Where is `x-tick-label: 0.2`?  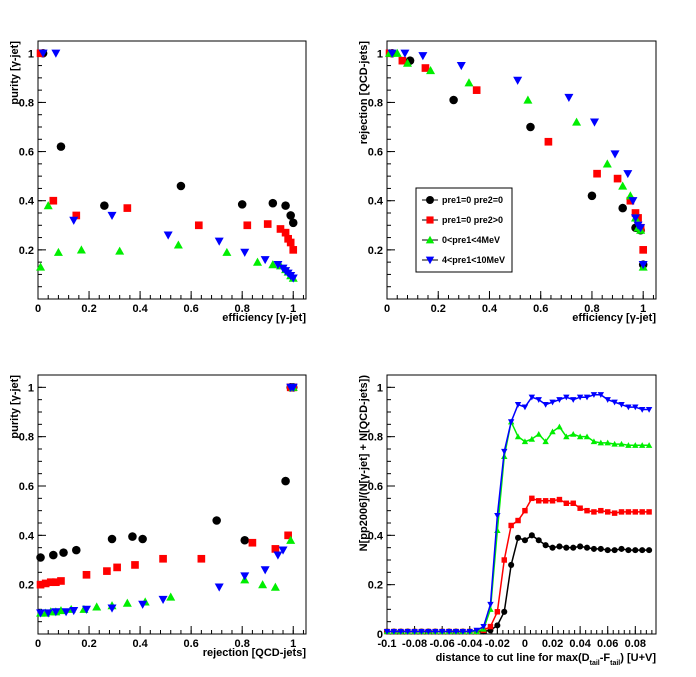
x-tick-label: 0.2 is located at coordinates (438, 309).